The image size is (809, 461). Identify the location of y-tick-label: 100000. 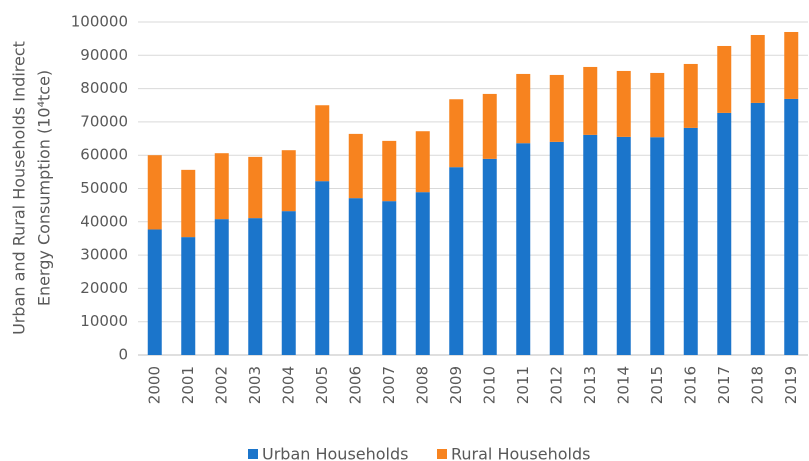
(99, 22).